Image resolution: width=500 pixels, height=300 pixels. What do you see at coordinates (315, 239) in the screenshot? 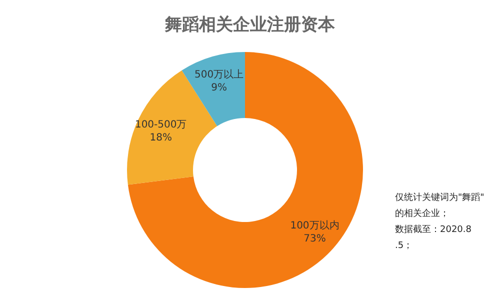
I see `data-label: 73%` at bounding box center [315, 239].